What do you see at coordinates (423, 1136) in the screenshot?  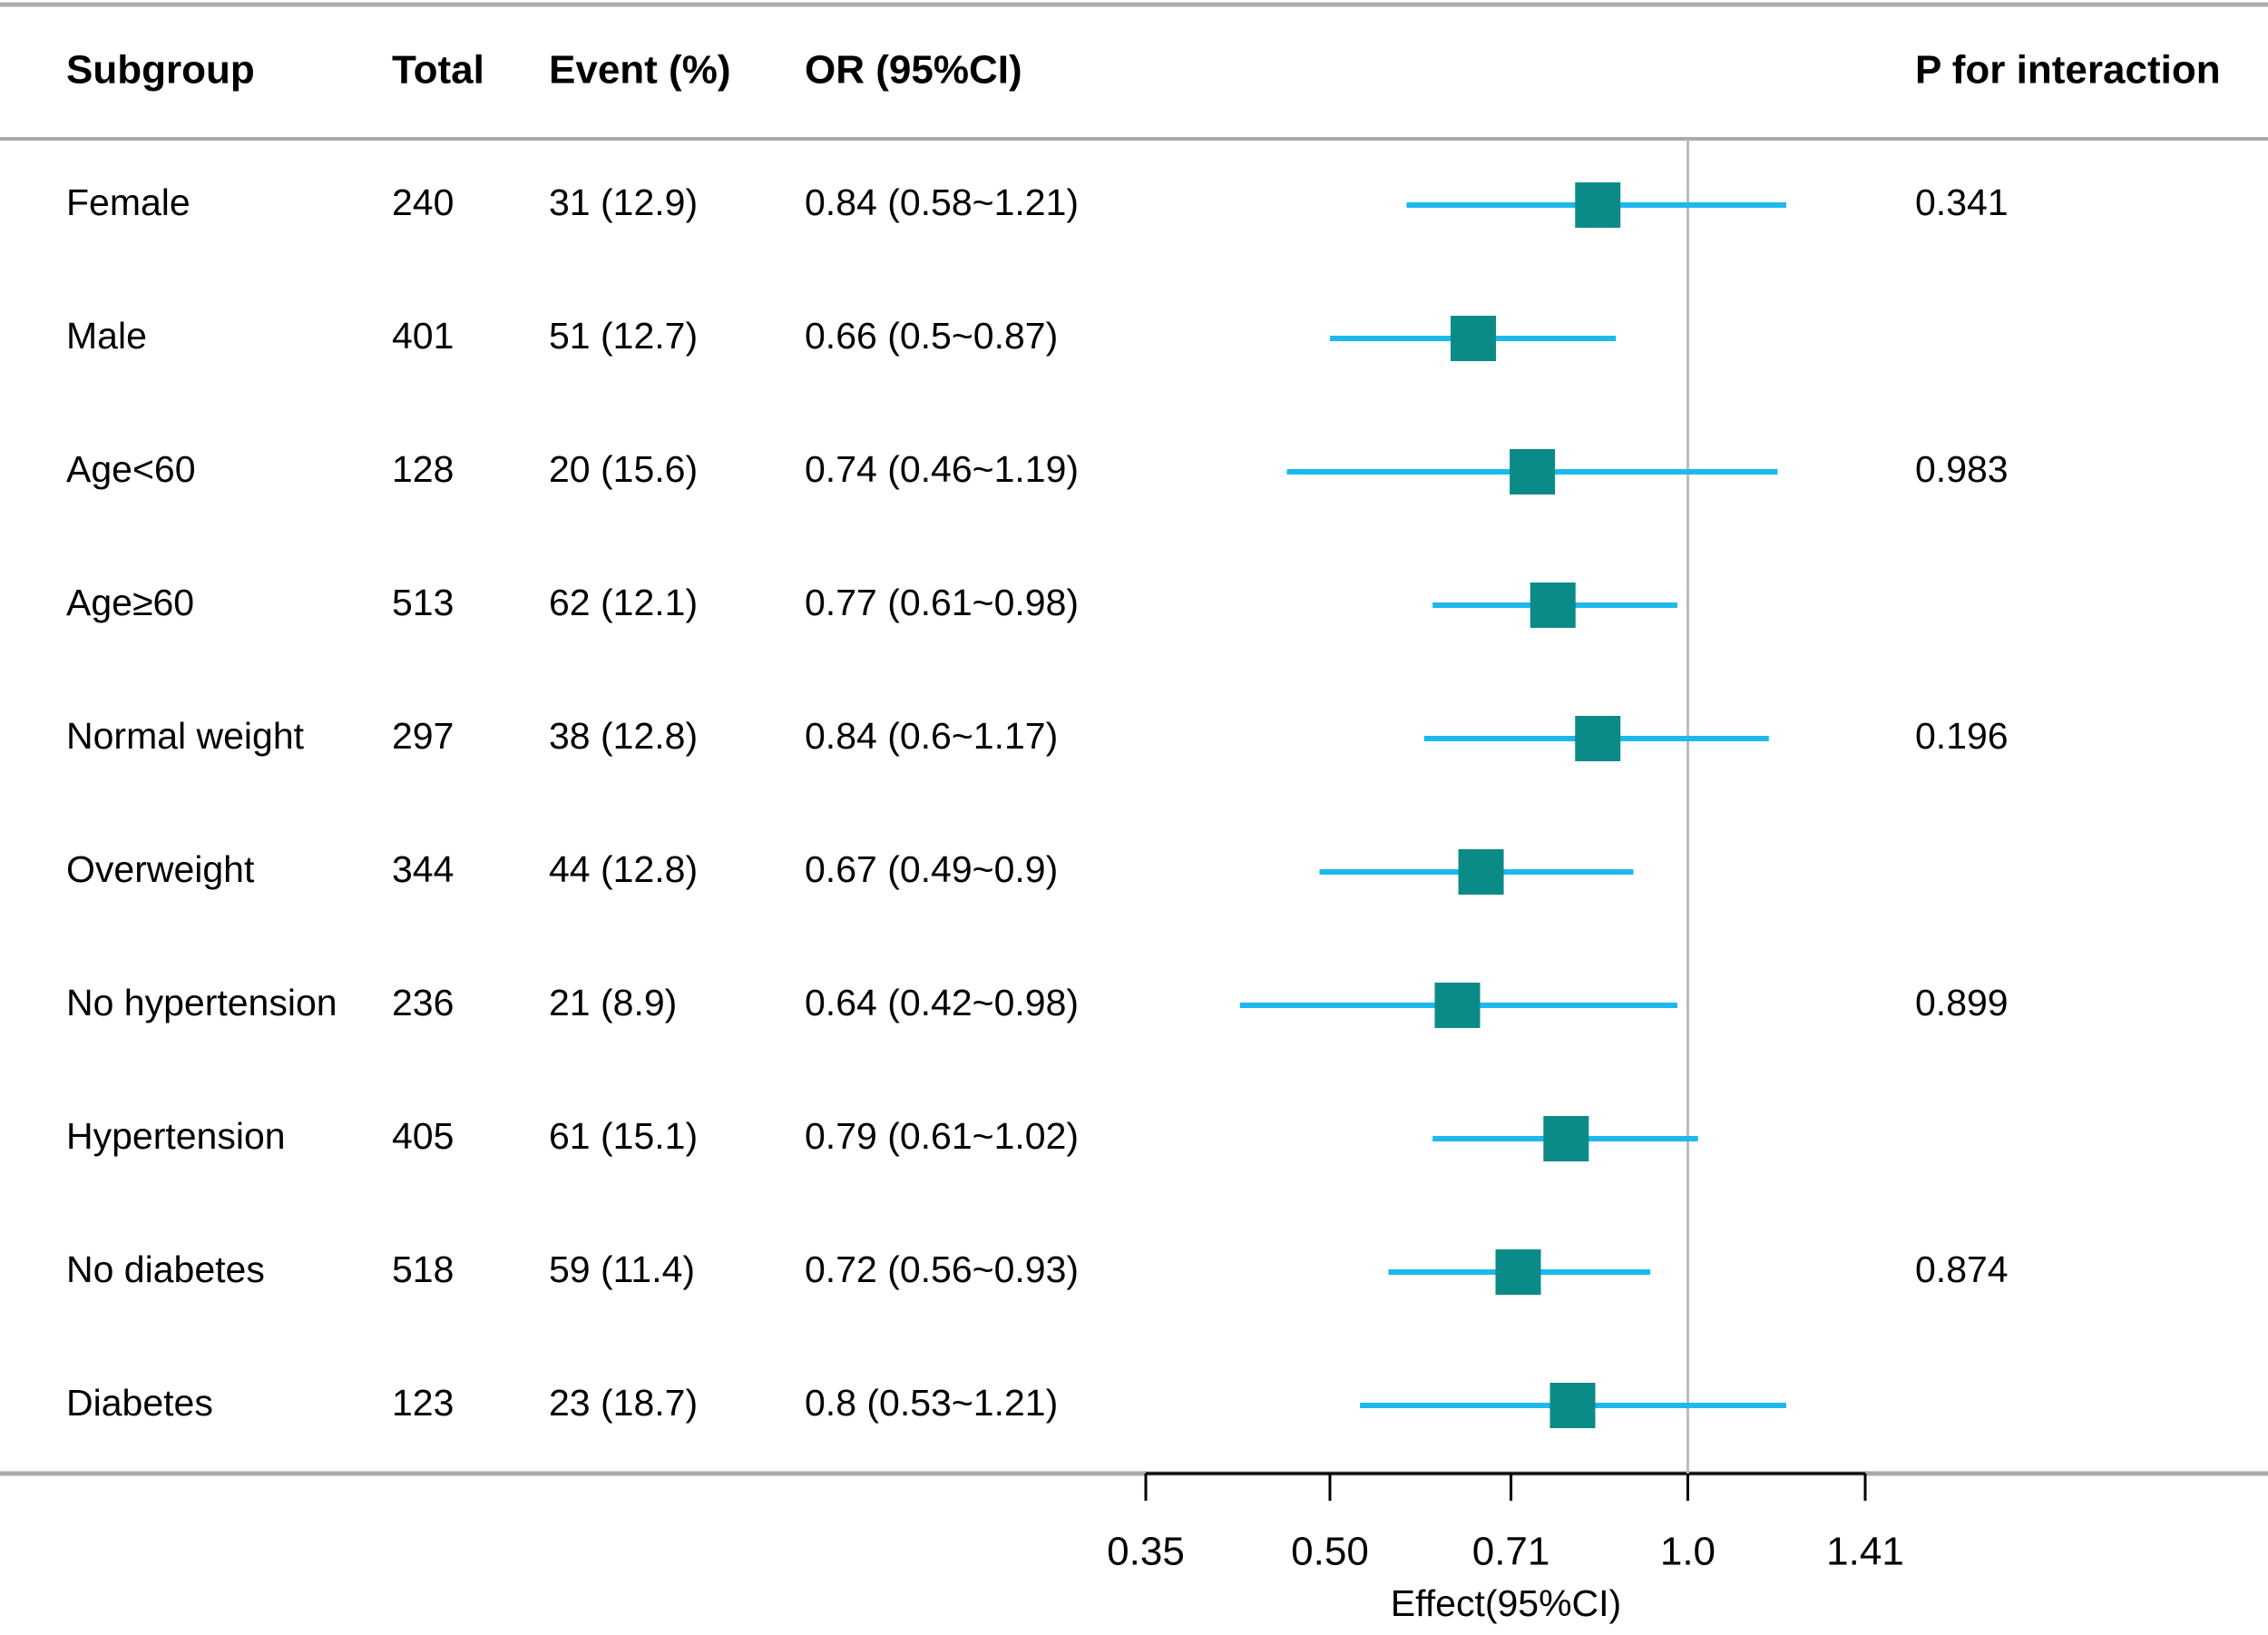 I see `total: 405` at bounding box center [423, 1136].